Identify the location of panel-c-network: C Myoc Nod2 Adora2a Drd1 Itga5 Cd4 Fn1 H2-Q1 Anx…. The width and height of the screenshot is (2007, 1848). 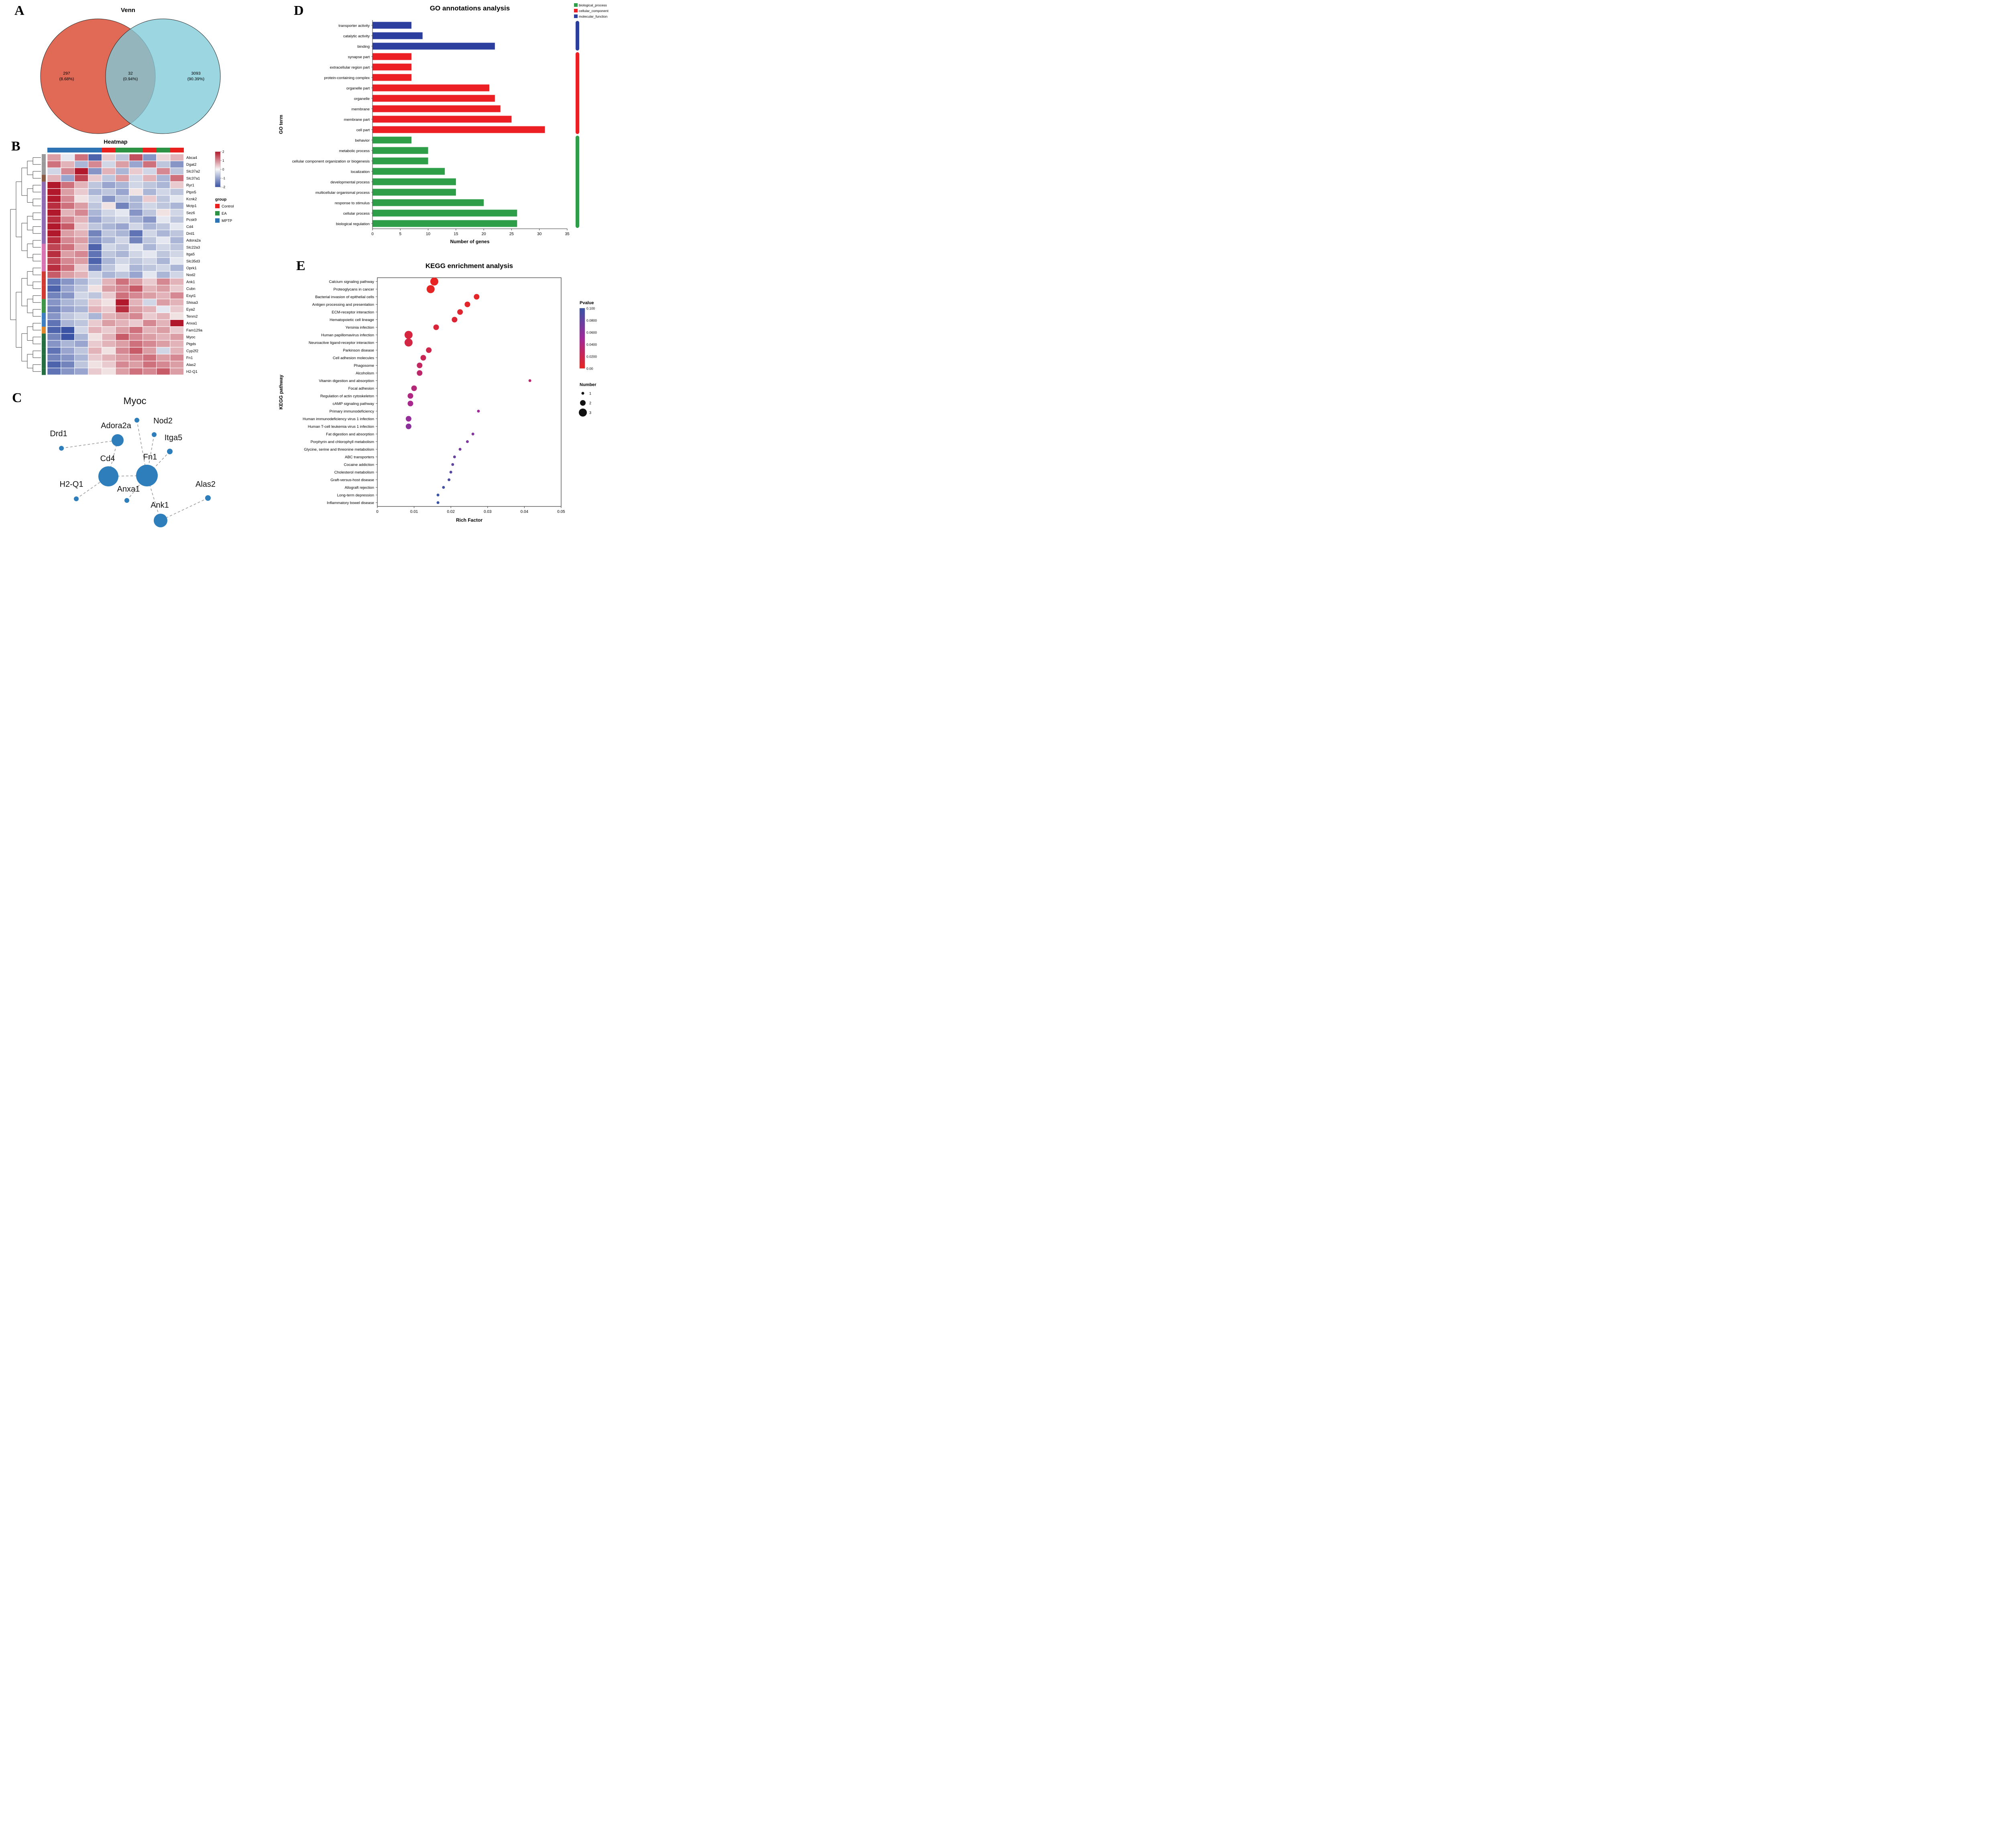
(118, 464).